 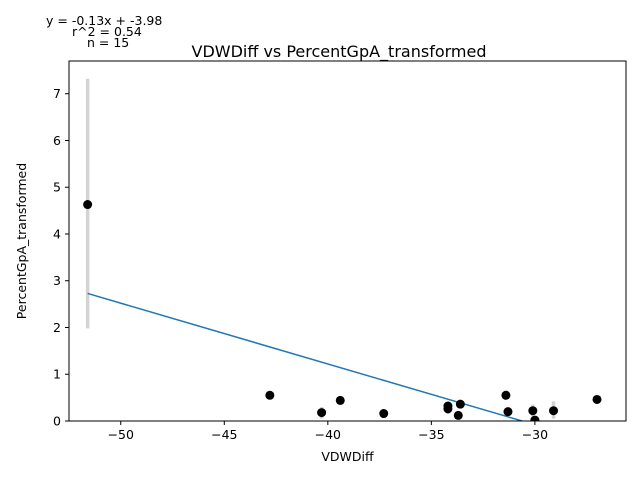 What do you see at coordinates (57, 374) in the screenshot?
I see `y-tick-label-1: 1` at bounding box center [57, 374].